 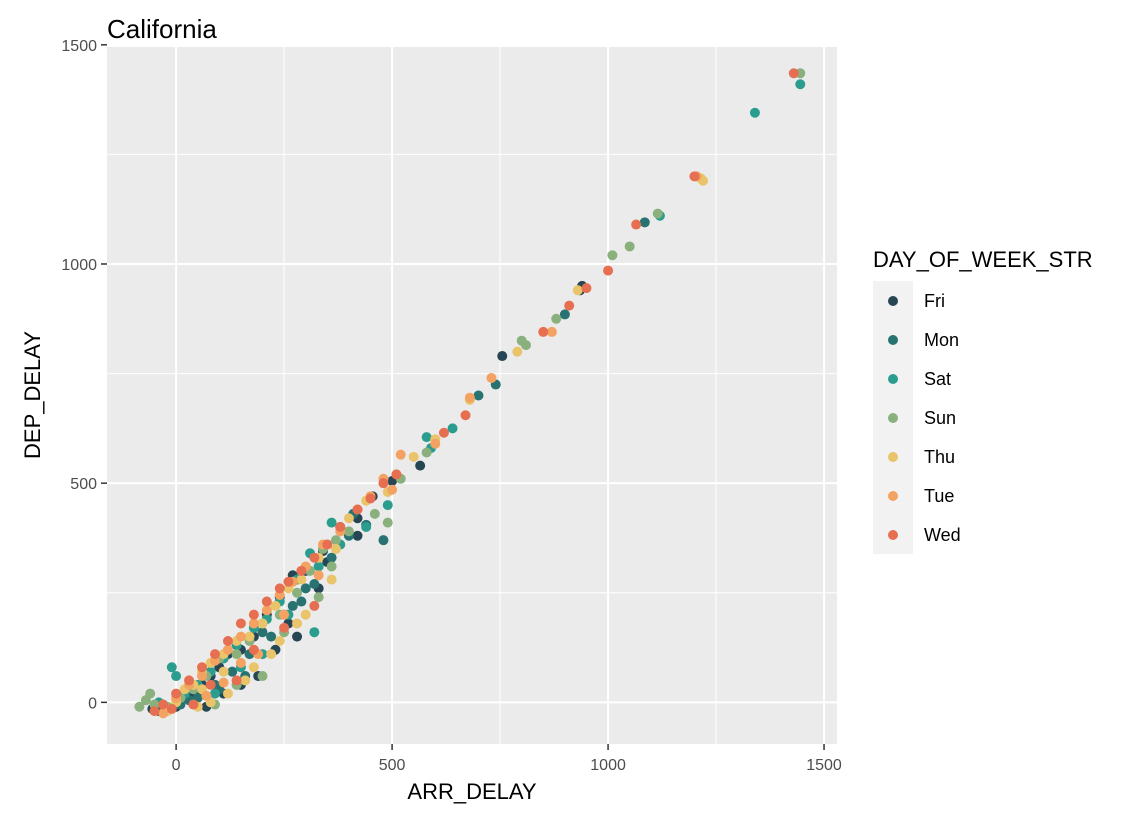 What do you see at coordinates (392, 765) in the screenshot?
I see `x-tick-label: 500` at bounding box center [392, 765].